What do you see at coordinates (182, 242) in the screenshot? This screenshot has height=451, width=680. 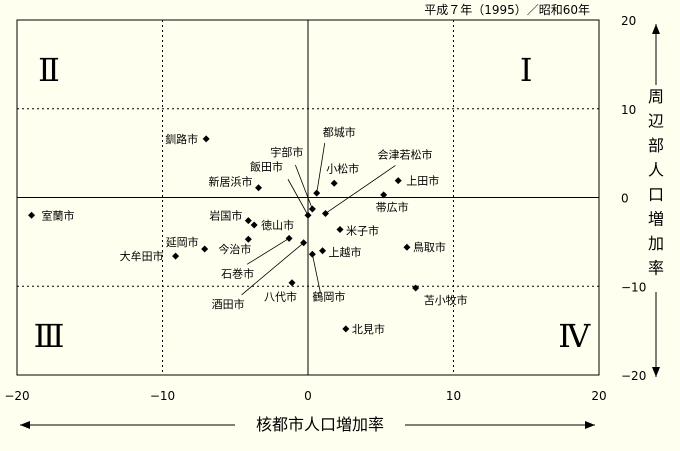 I see `data-label: 延岡市` at bounding box center [182, 242].